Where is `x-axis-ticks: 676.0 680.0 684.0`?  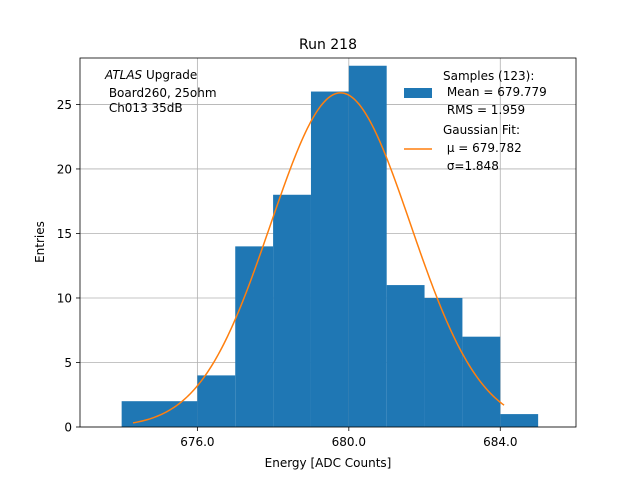
x-axis-ticks: 676.0 680.0 684.0 is located at coordinates (348, 438).